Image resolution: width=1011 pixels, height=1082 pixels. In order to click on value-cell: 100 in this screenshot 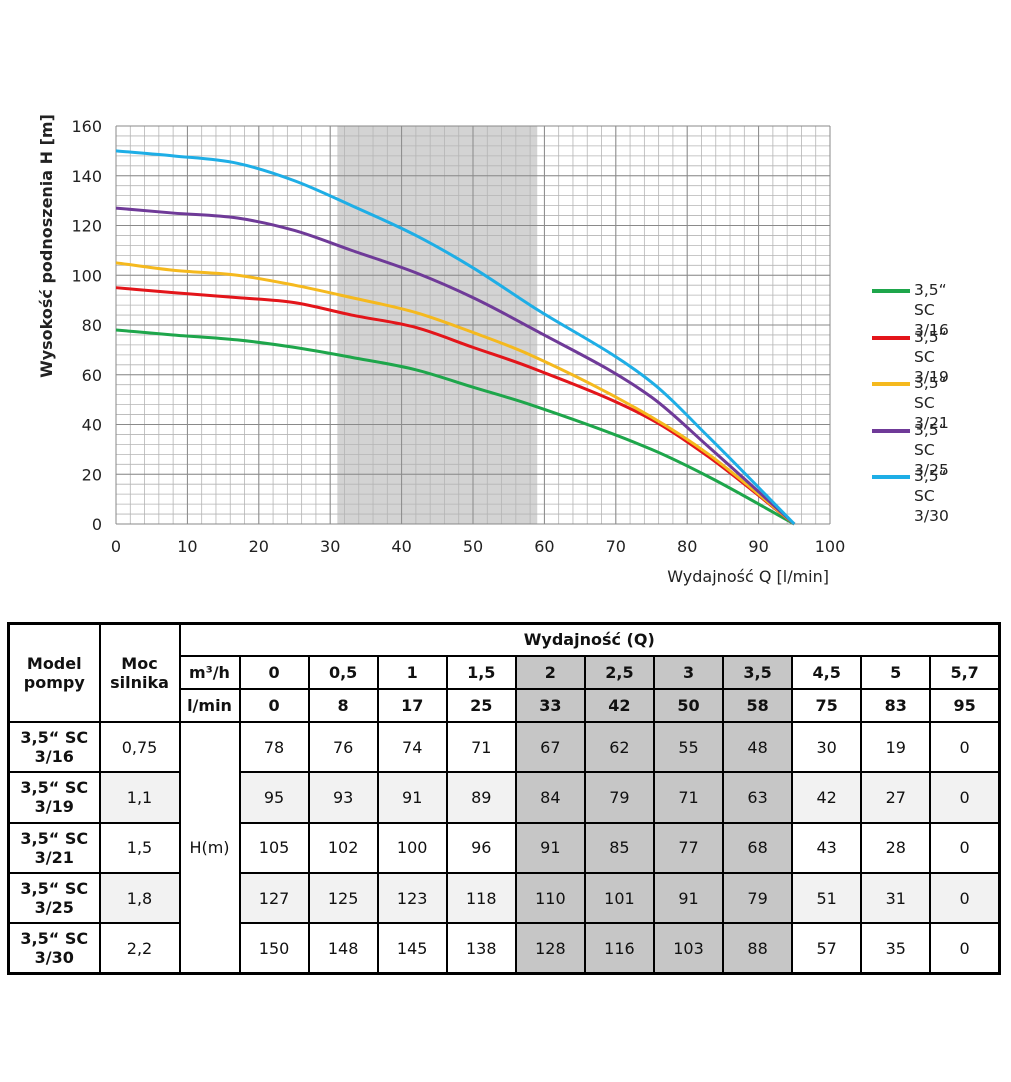, I will do `click(412, 847)`.